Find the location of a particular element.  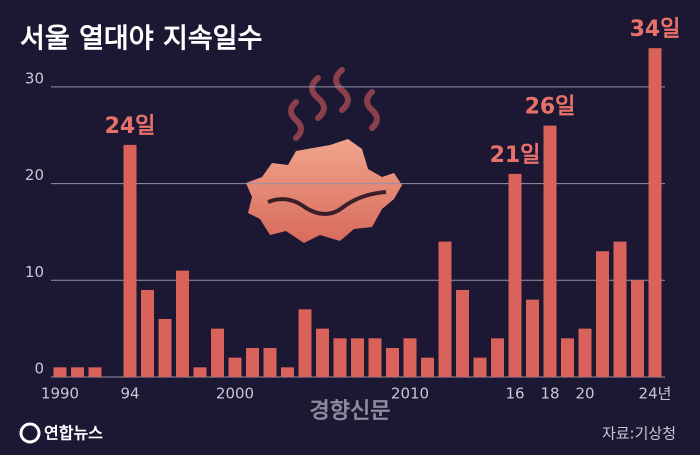

y-tick-label: 20 is located at coordinates (34, 175).